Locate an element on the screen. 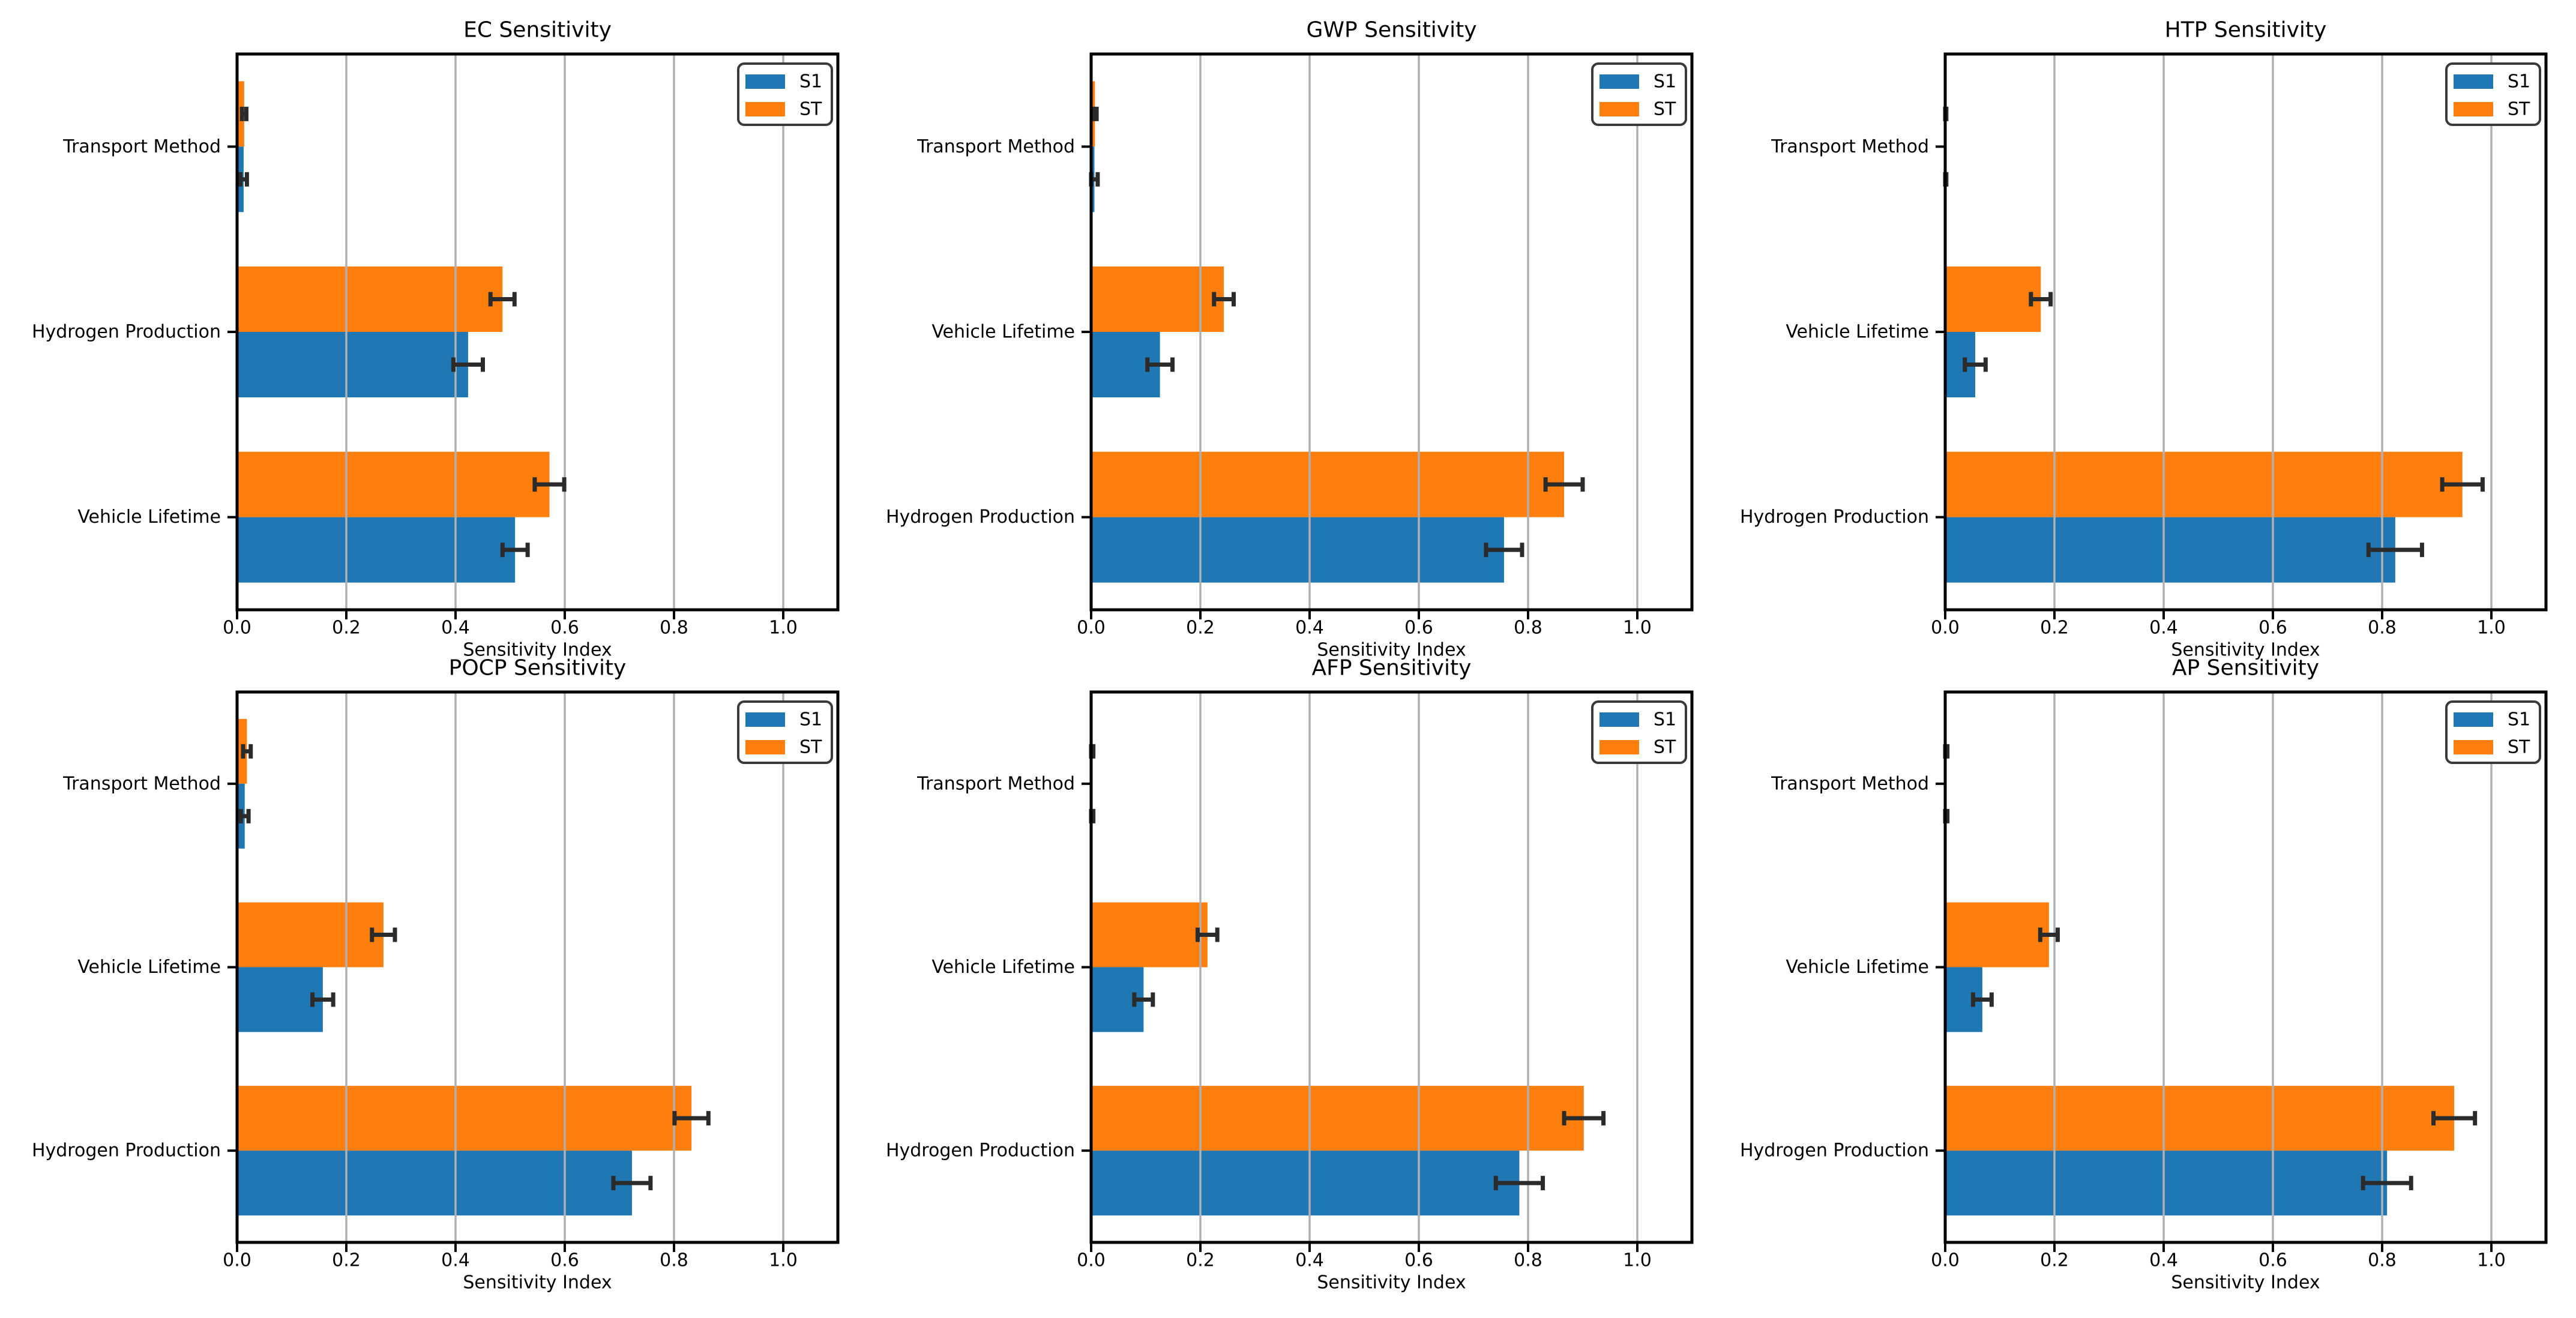  chart-title: HTP Sensitivity is located at coordinates (2246, 30).